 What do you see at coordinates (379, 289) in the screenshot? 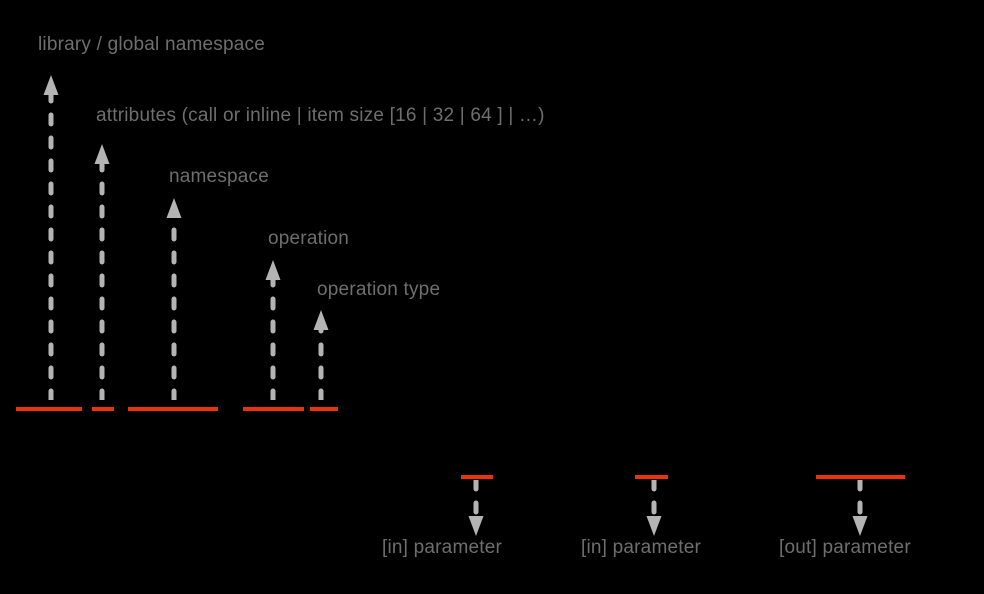
I see `label-operation-type: operation type` at bounding box center [379, 289].